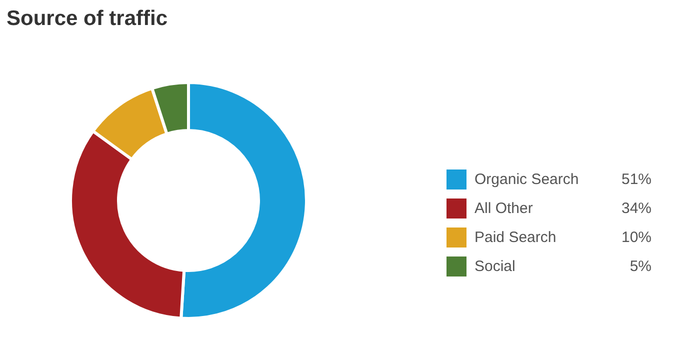 Image resolution: width=683 pixels, height=345 pixels. What do you see at coordinates (515, 237) in the screenshot?
I see `legend-label: Paid Search` at bounding box center [515, 237].